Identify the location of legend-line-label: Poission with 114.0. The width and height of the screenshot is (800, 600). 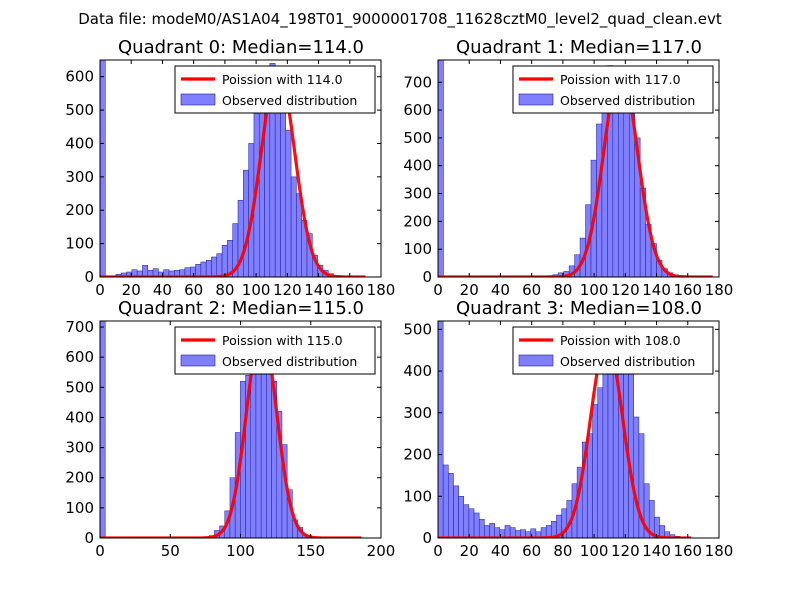
(282, 79).